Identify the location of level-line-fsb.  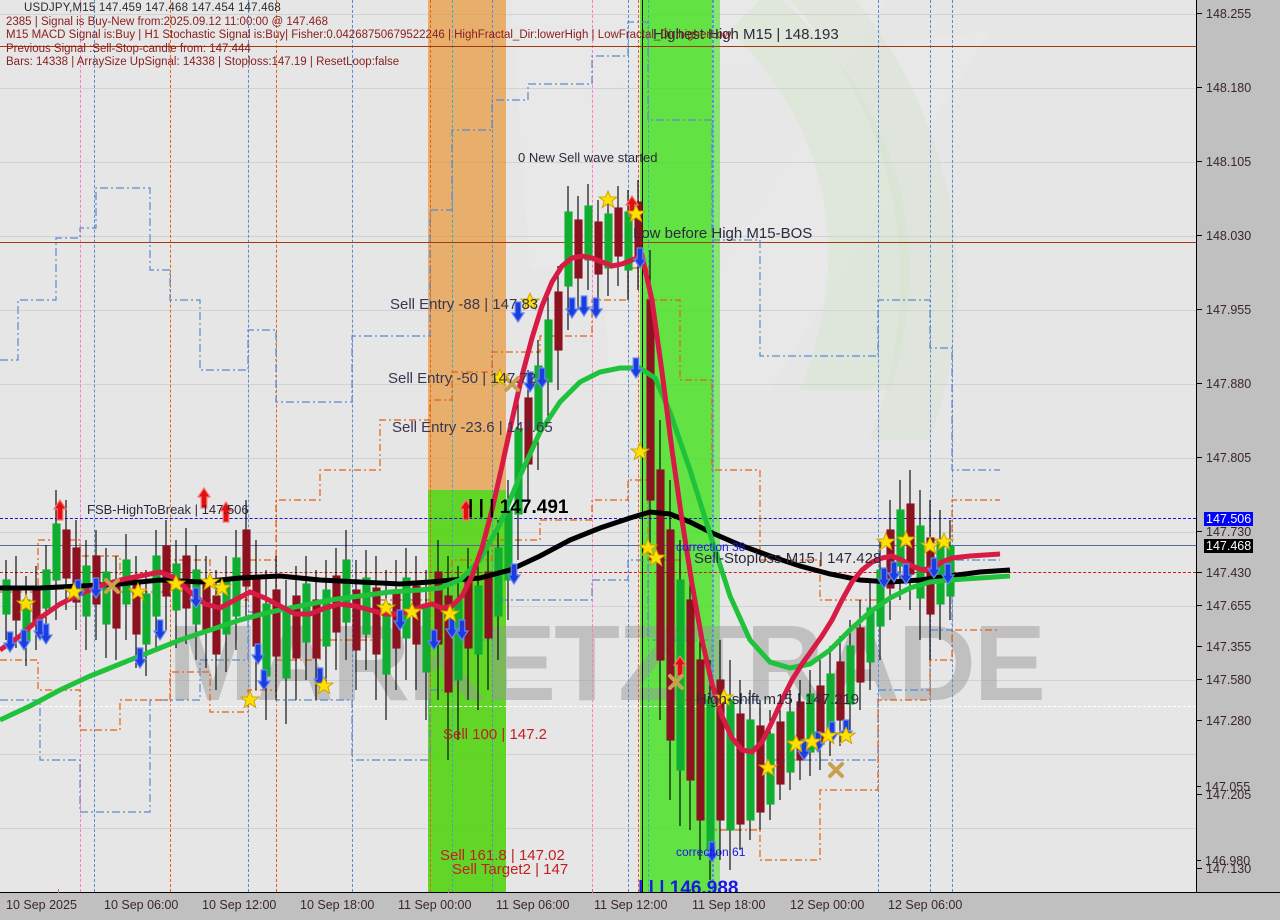
(598, 518).